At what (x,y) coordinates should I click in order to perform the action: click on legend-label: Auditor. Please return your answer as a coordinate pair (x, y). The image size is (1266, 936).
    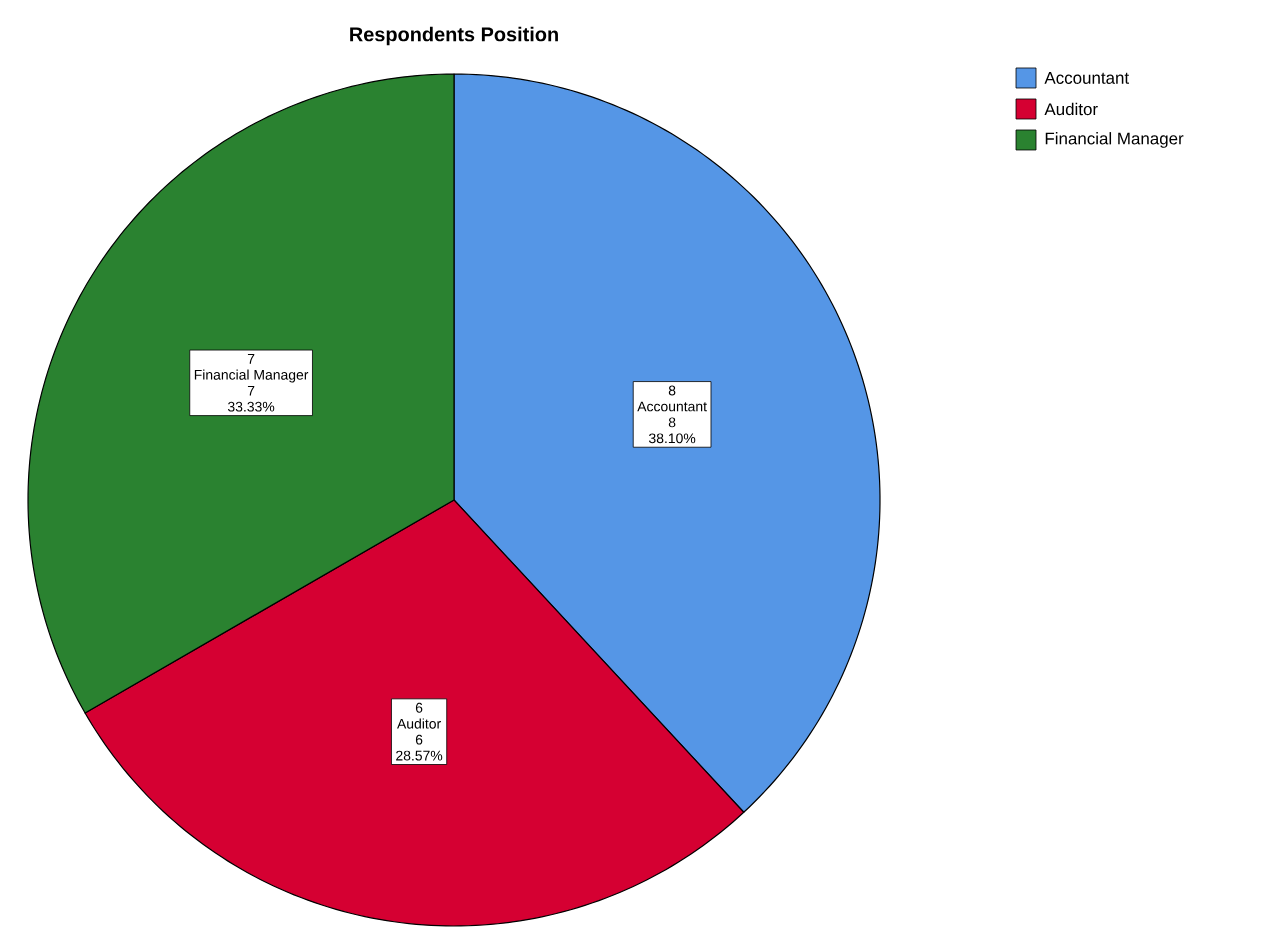
    Looking at the image, I should click on (1071, 109).